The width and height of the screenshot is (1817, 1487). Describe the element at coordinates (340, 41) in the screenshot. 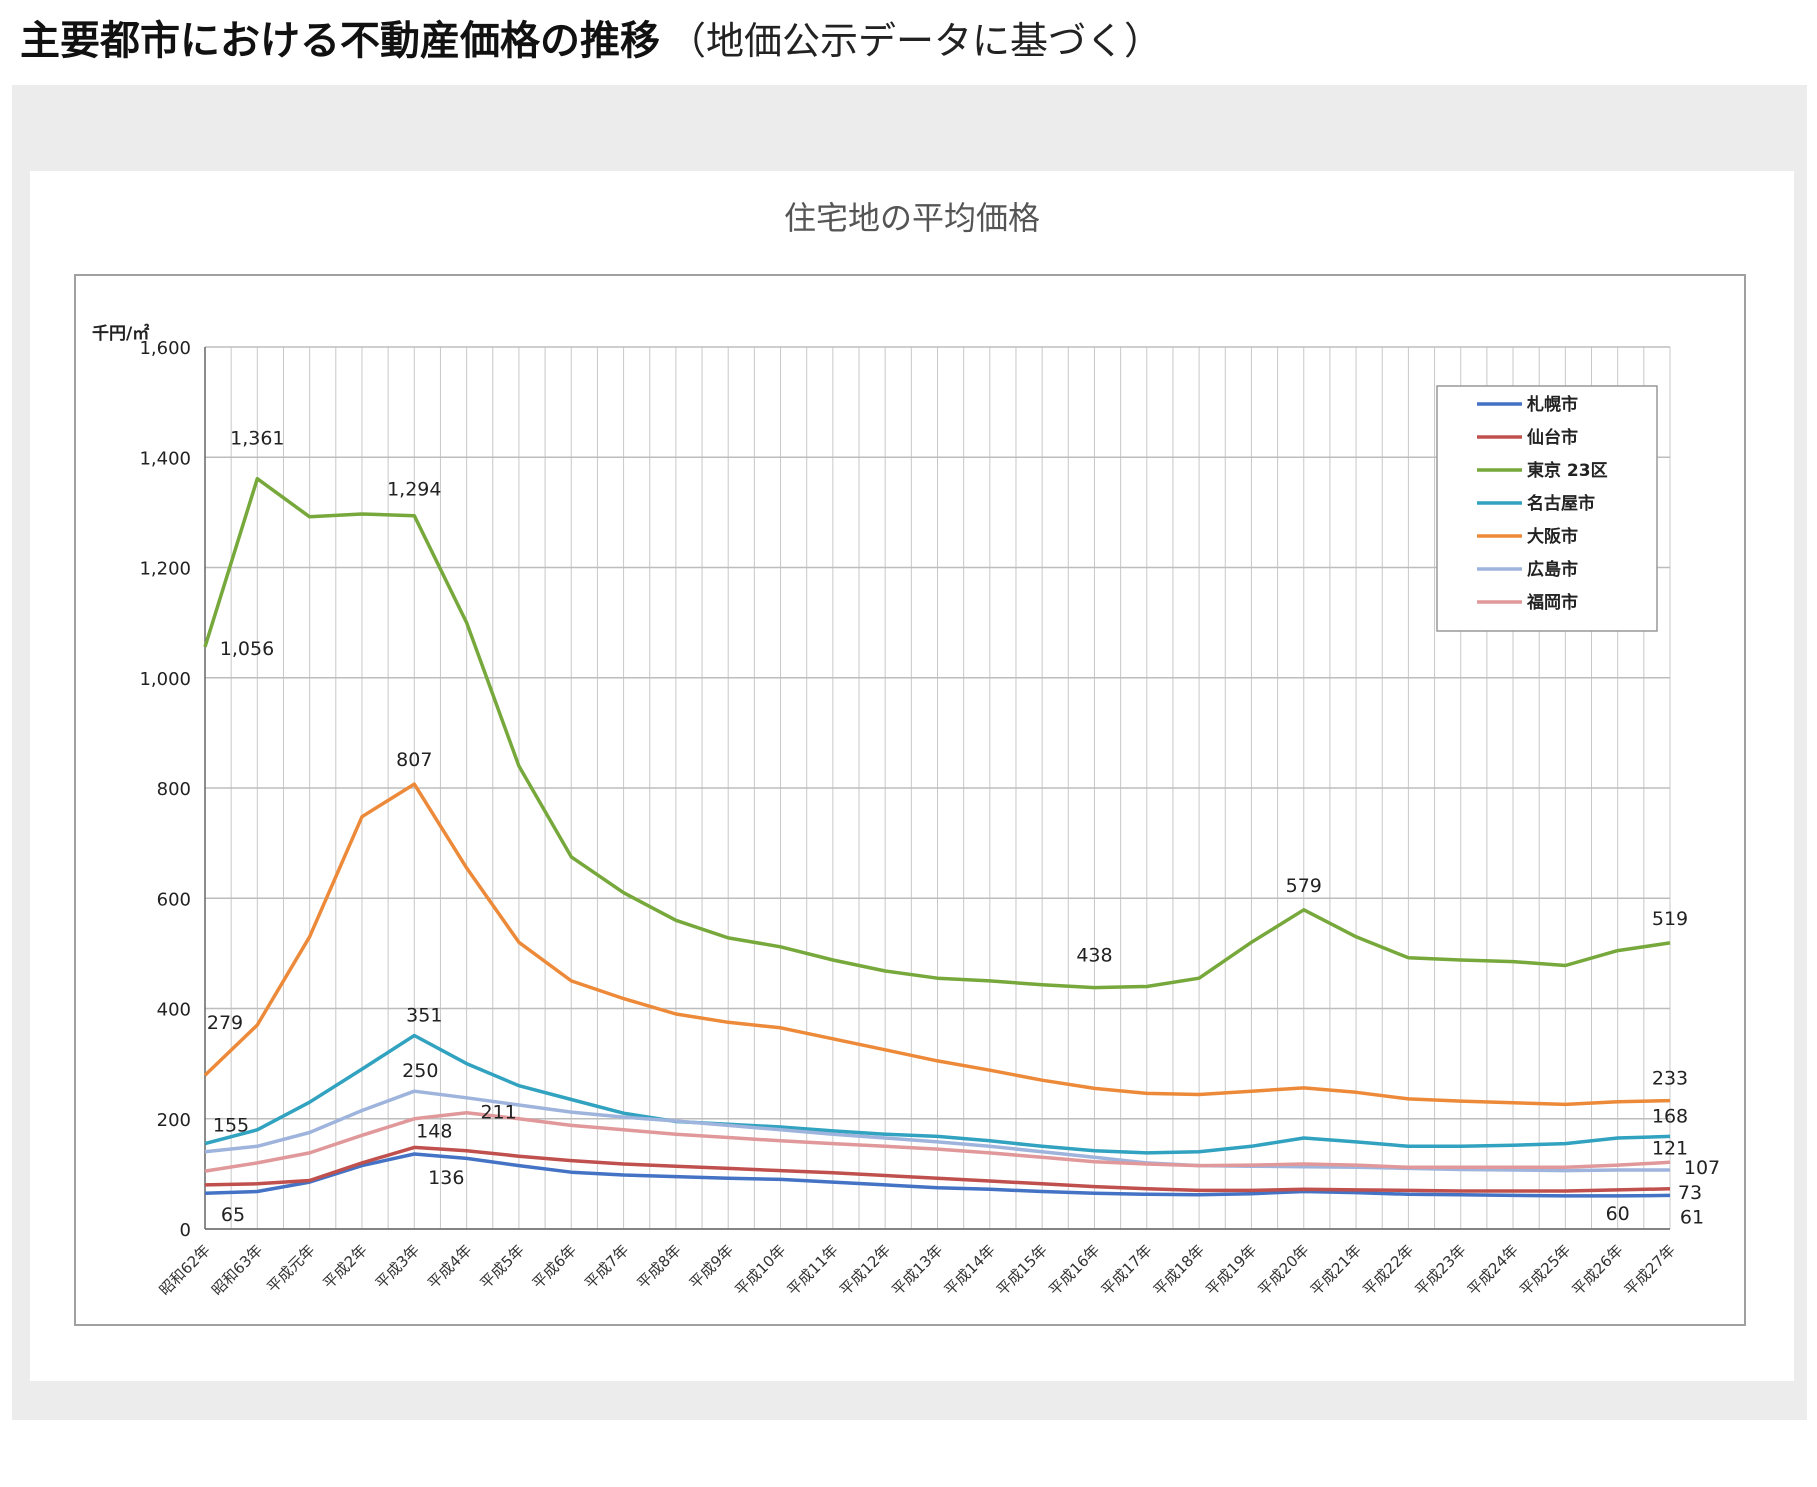

I see `page-title: 主要都市における不動産価格の推移` at that location.